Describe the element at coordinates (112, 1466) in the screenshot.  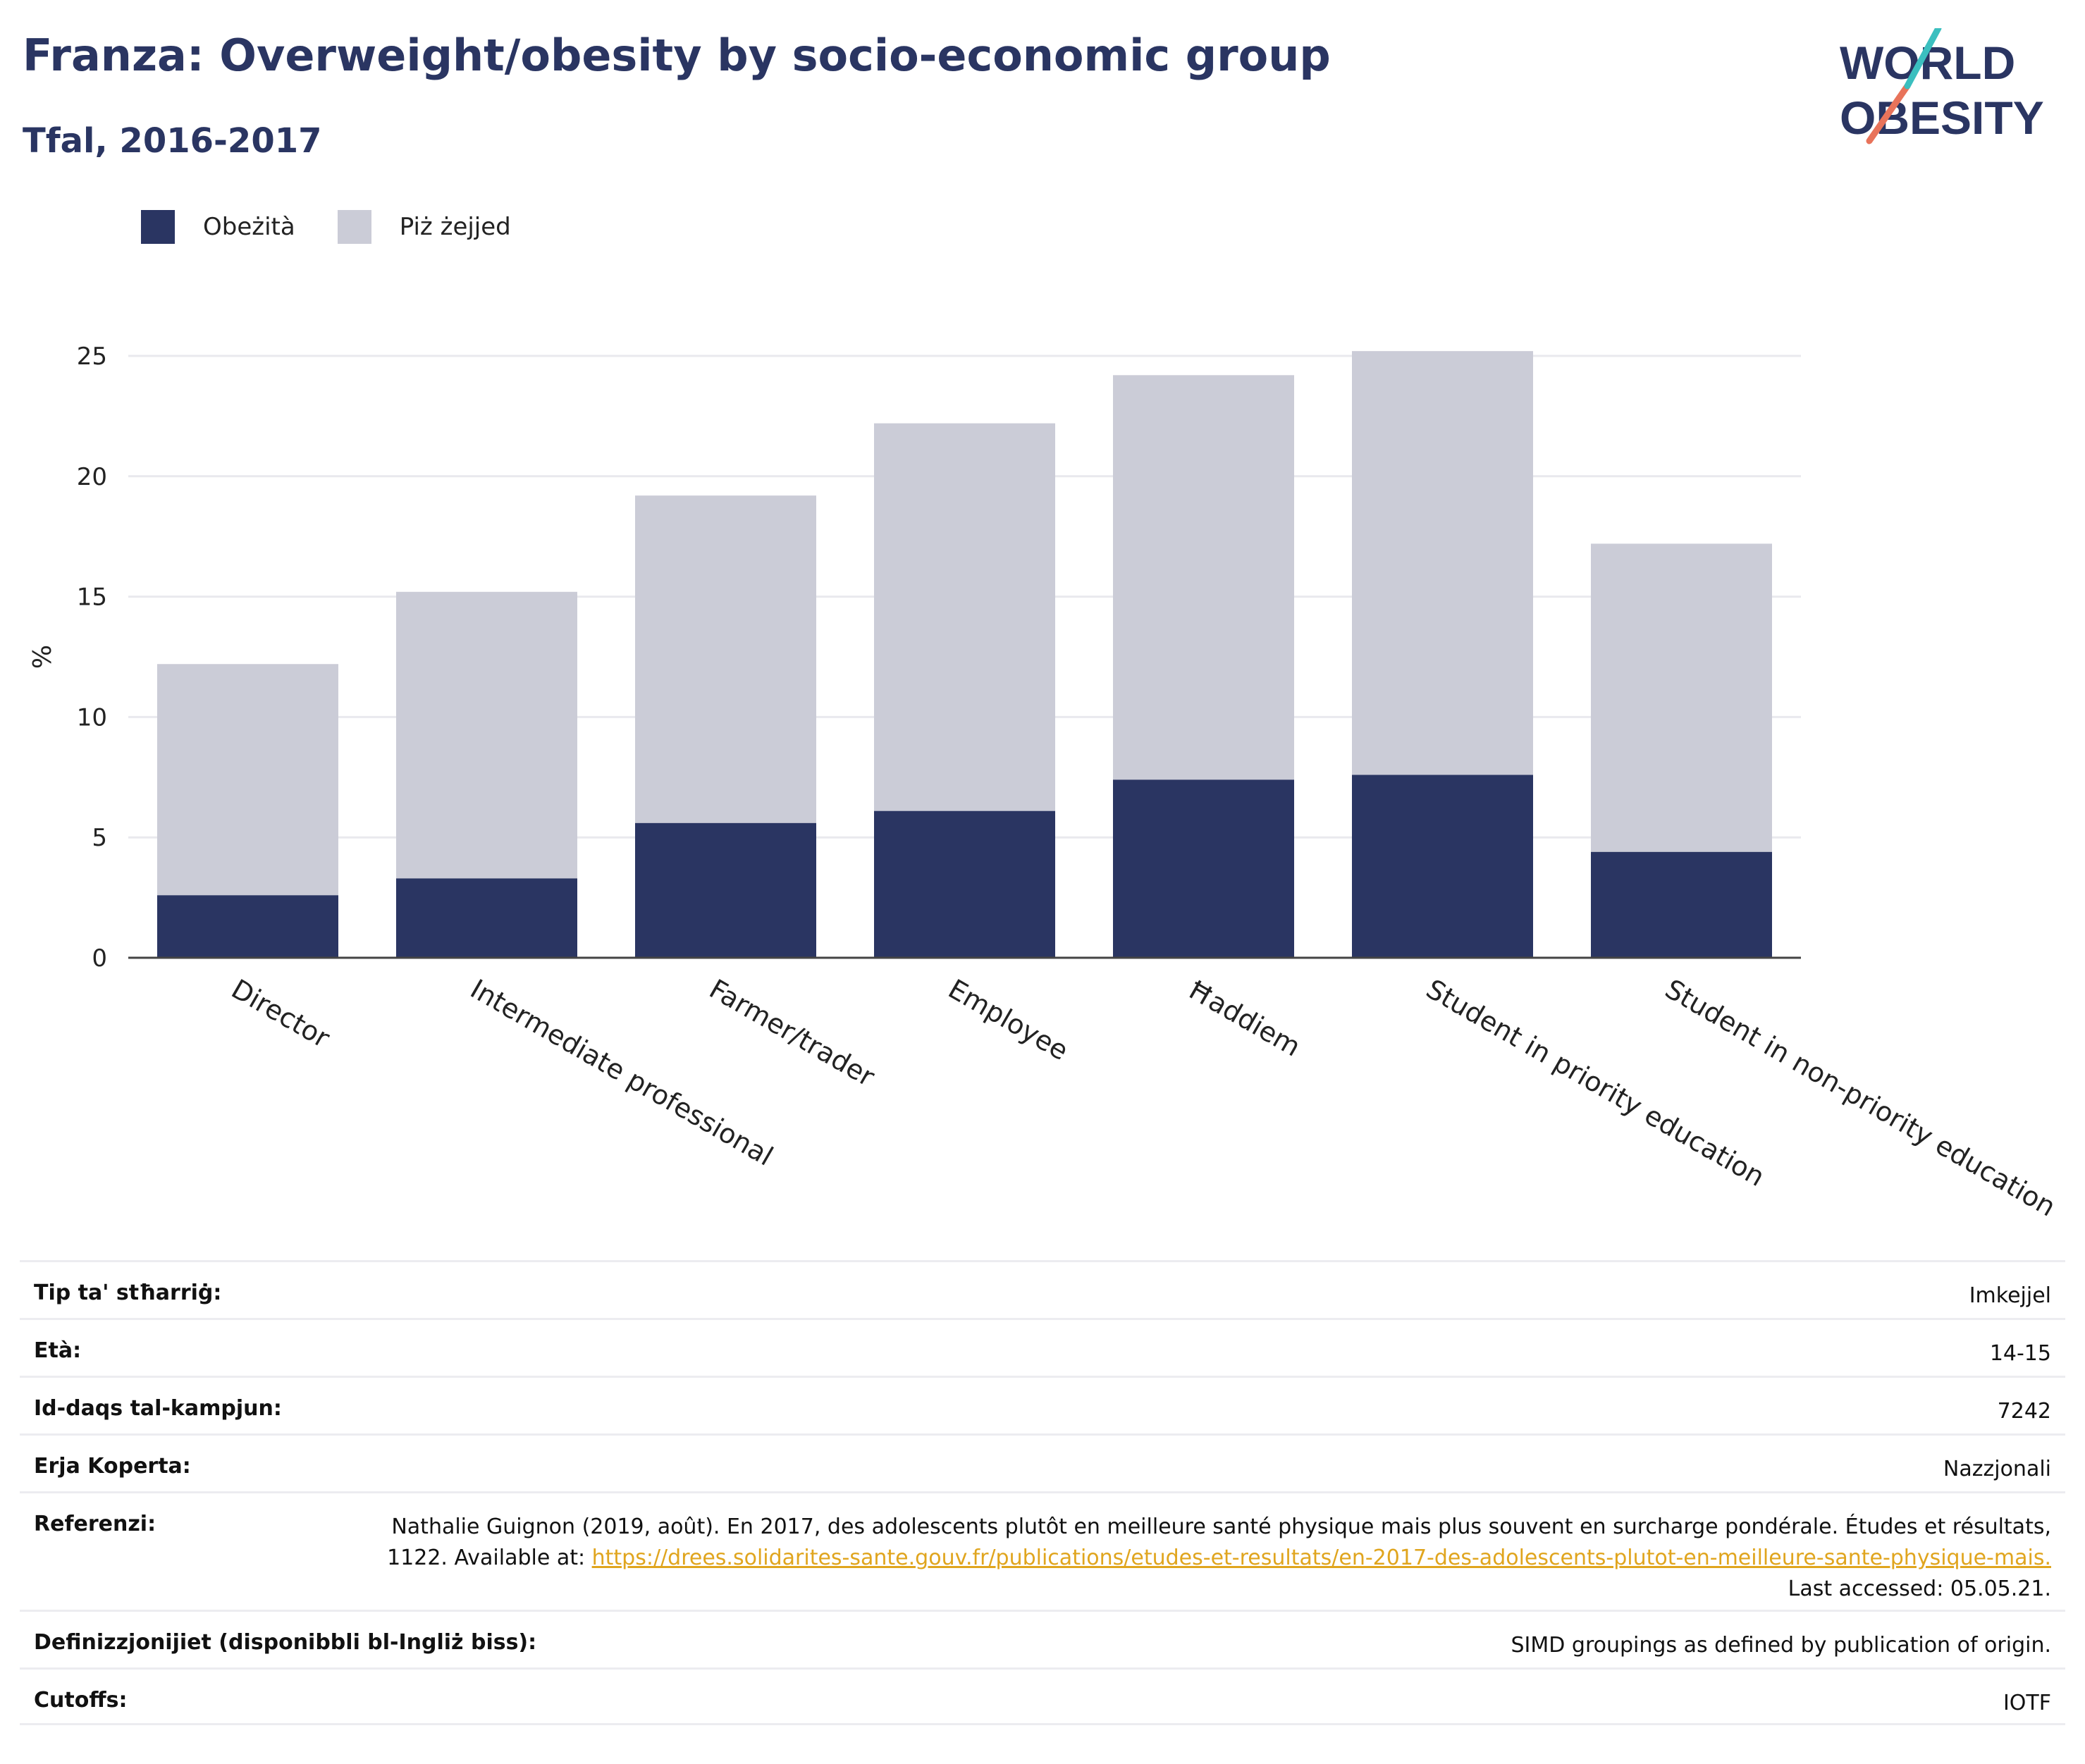
I see `meta-label: Erja Koperta:` at that location.